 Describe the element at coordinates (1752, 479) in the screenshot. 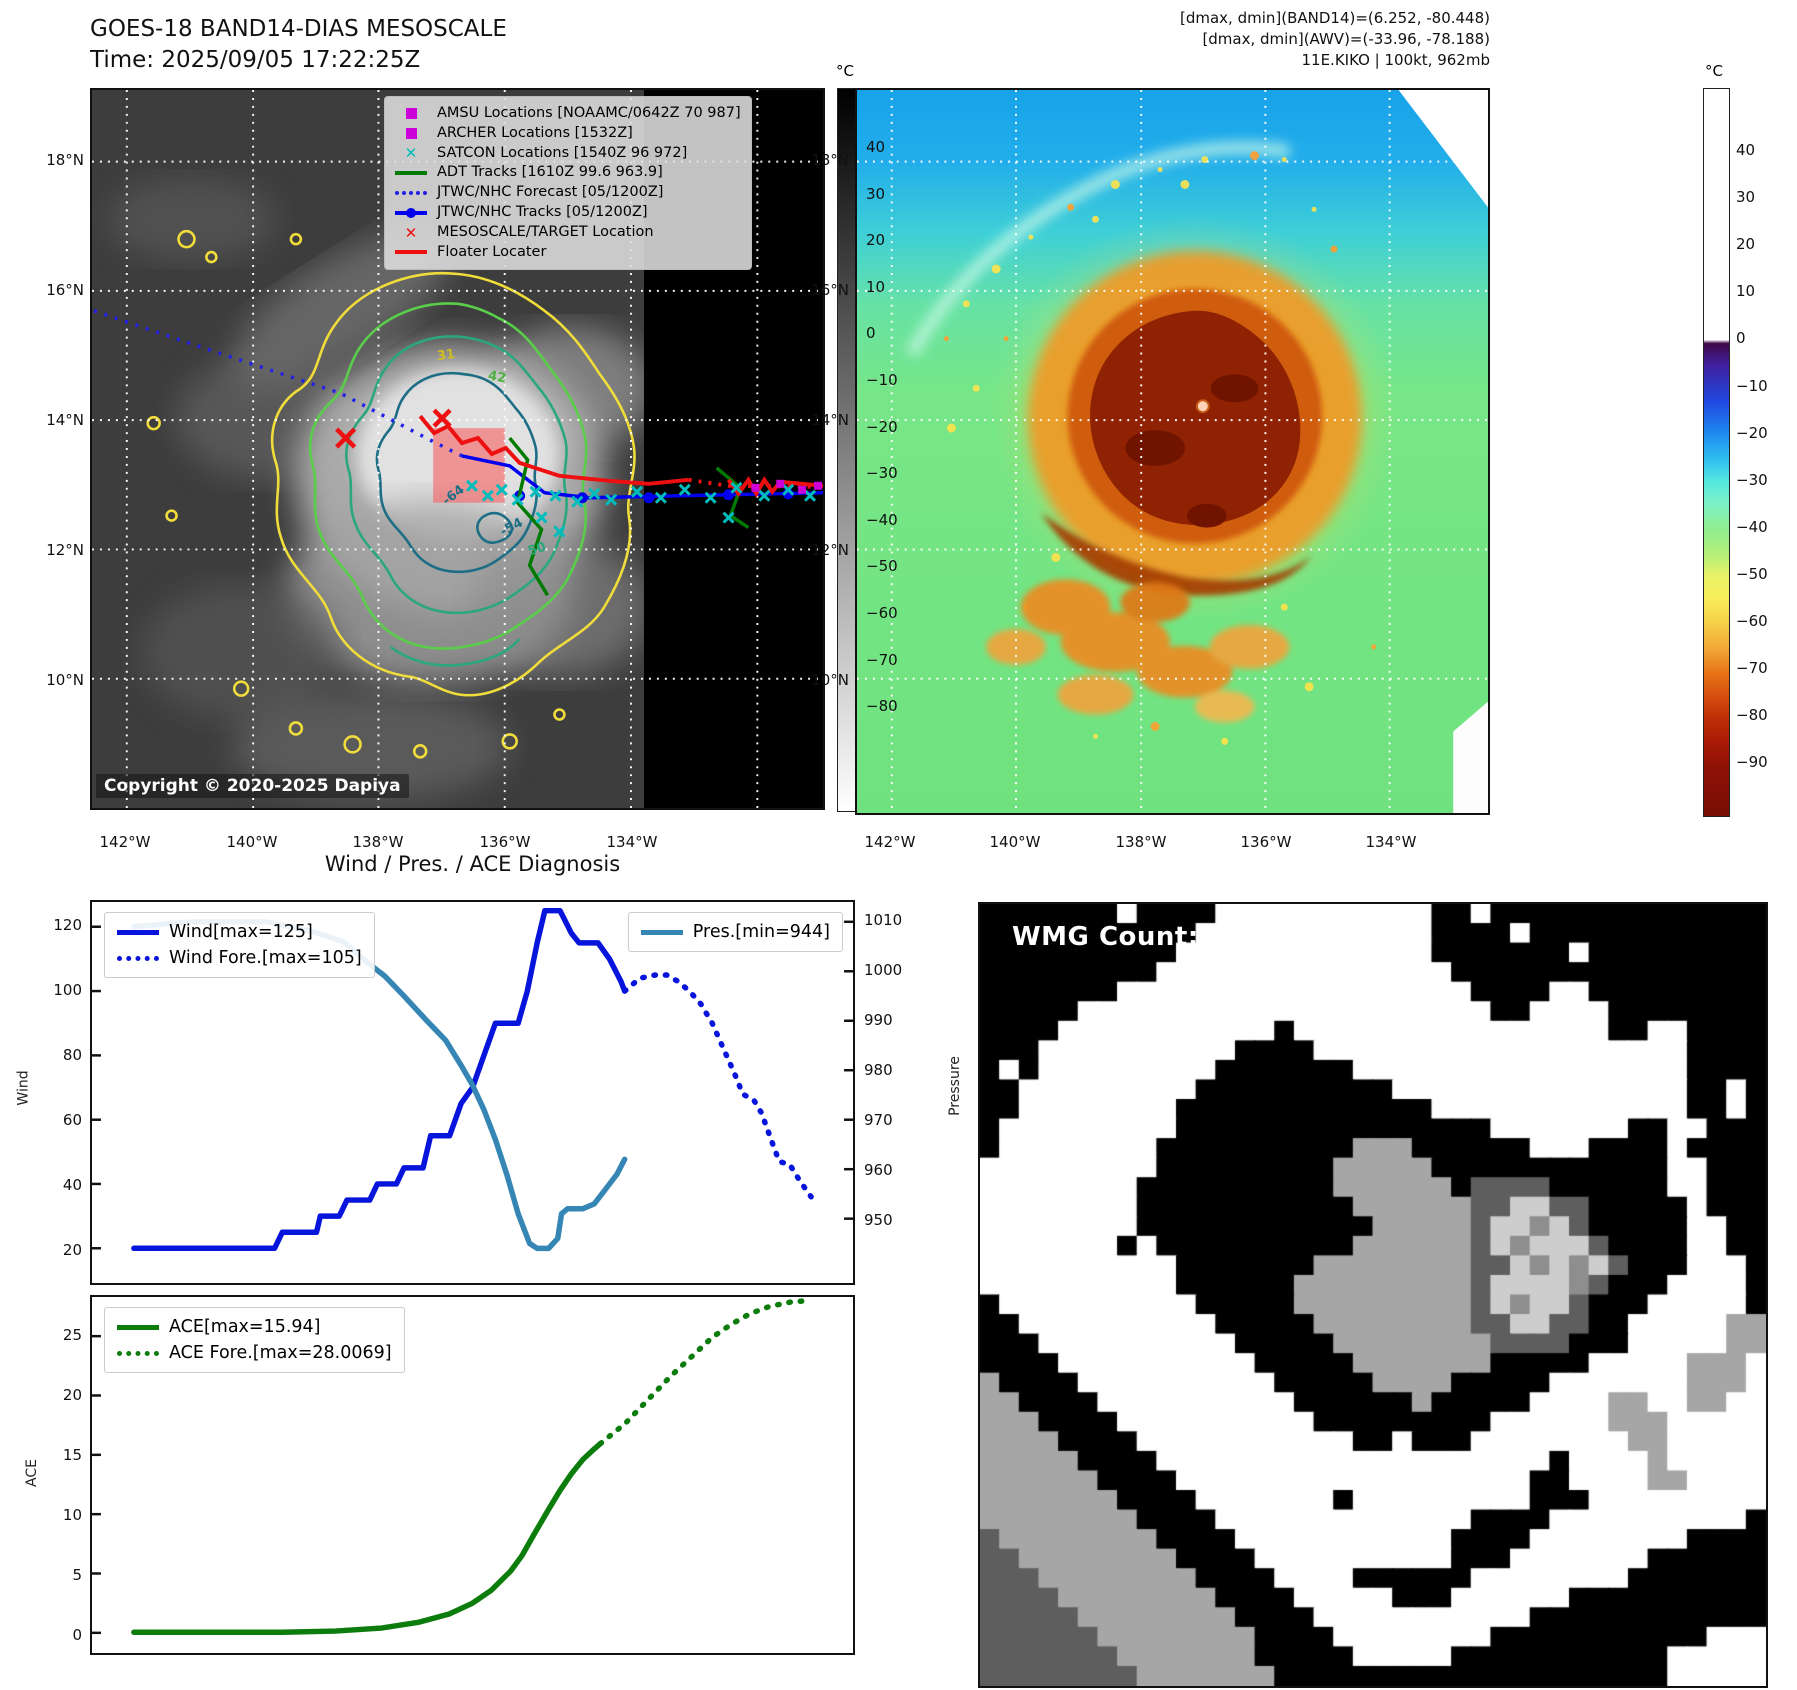

I see `colorbar-b-tick: −30` at that location.